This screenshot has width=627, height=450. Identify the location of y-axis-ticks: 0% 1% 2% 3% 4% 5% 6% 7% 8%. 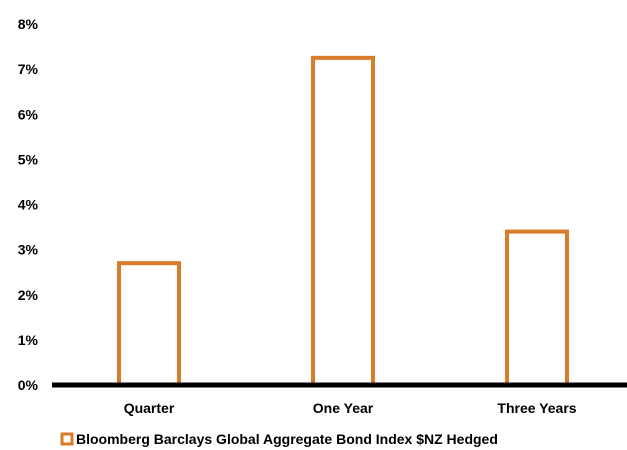
(28, 204).